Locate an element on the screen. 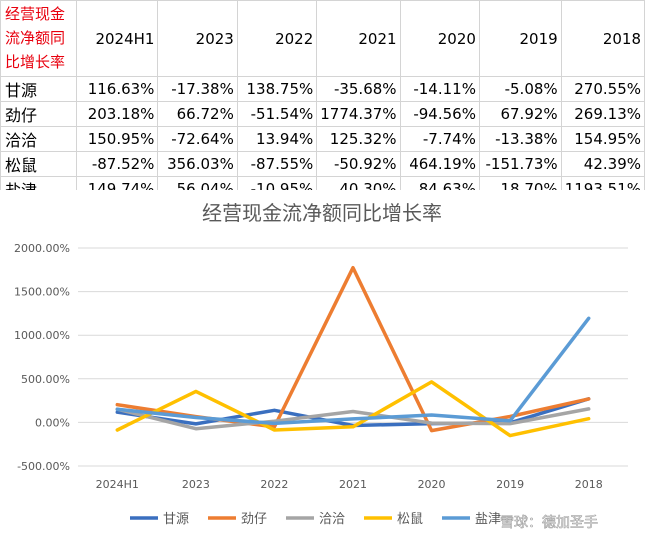 The image size is (645, 544). table-cell: 203.18% is located at coordinates (117, 114).